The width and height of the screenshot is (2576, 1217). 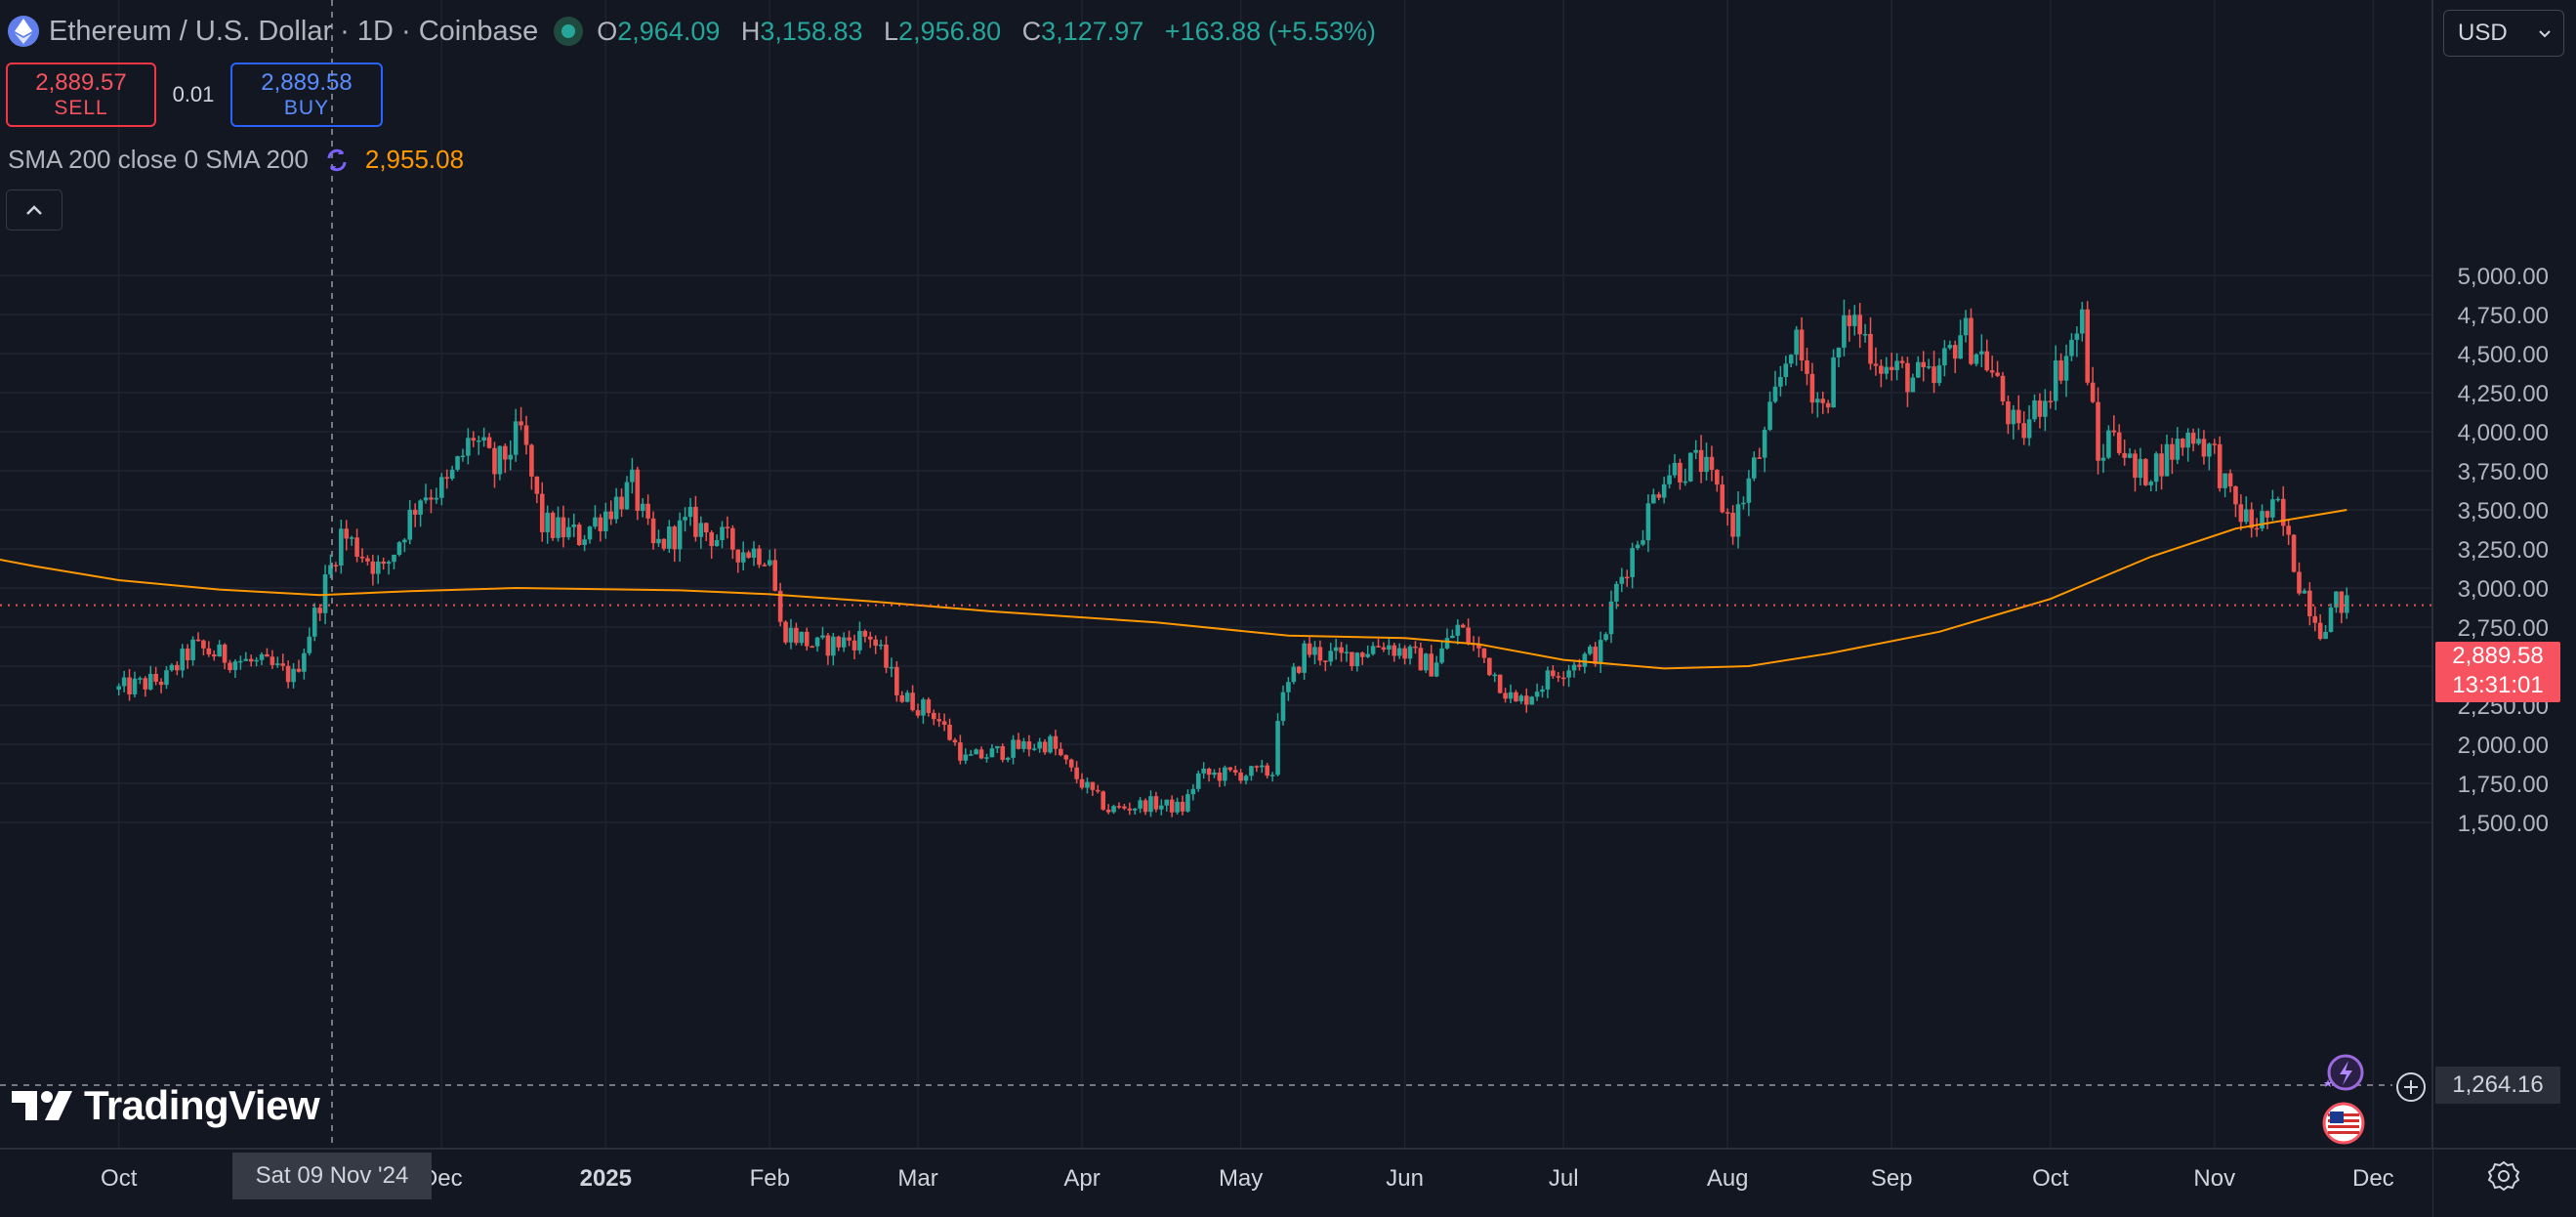 I want to click on lightning-icon, so click(x=2340, y=1074).